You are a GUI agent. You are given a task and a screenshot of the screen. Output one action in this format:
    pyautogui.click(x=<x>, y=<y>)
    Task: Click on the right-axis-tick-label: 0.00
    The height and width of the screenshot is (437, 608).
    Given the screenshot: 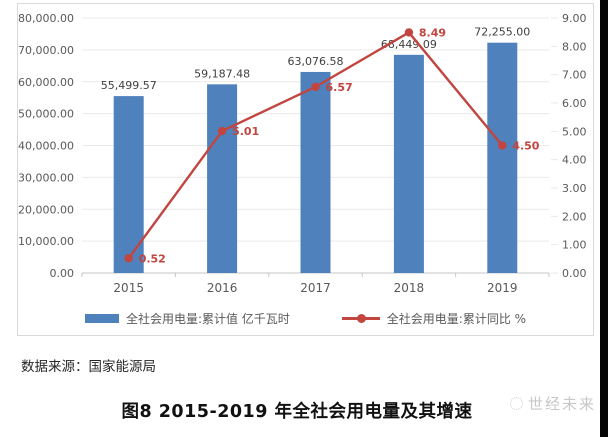 What is the action you would take?
    pyautogui.click(x=574, y=273)
    